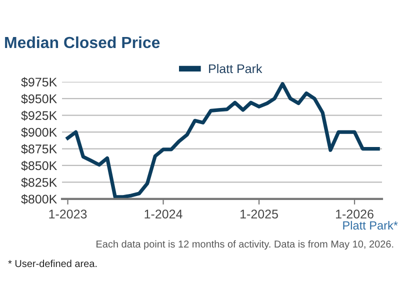 Image resolution: width=400 pixels, height=300 pixels. What do you see at coordinates (39, 99) in the screenshot?
I see `y-tick-label: $950K` at bounding box center [39, 99].